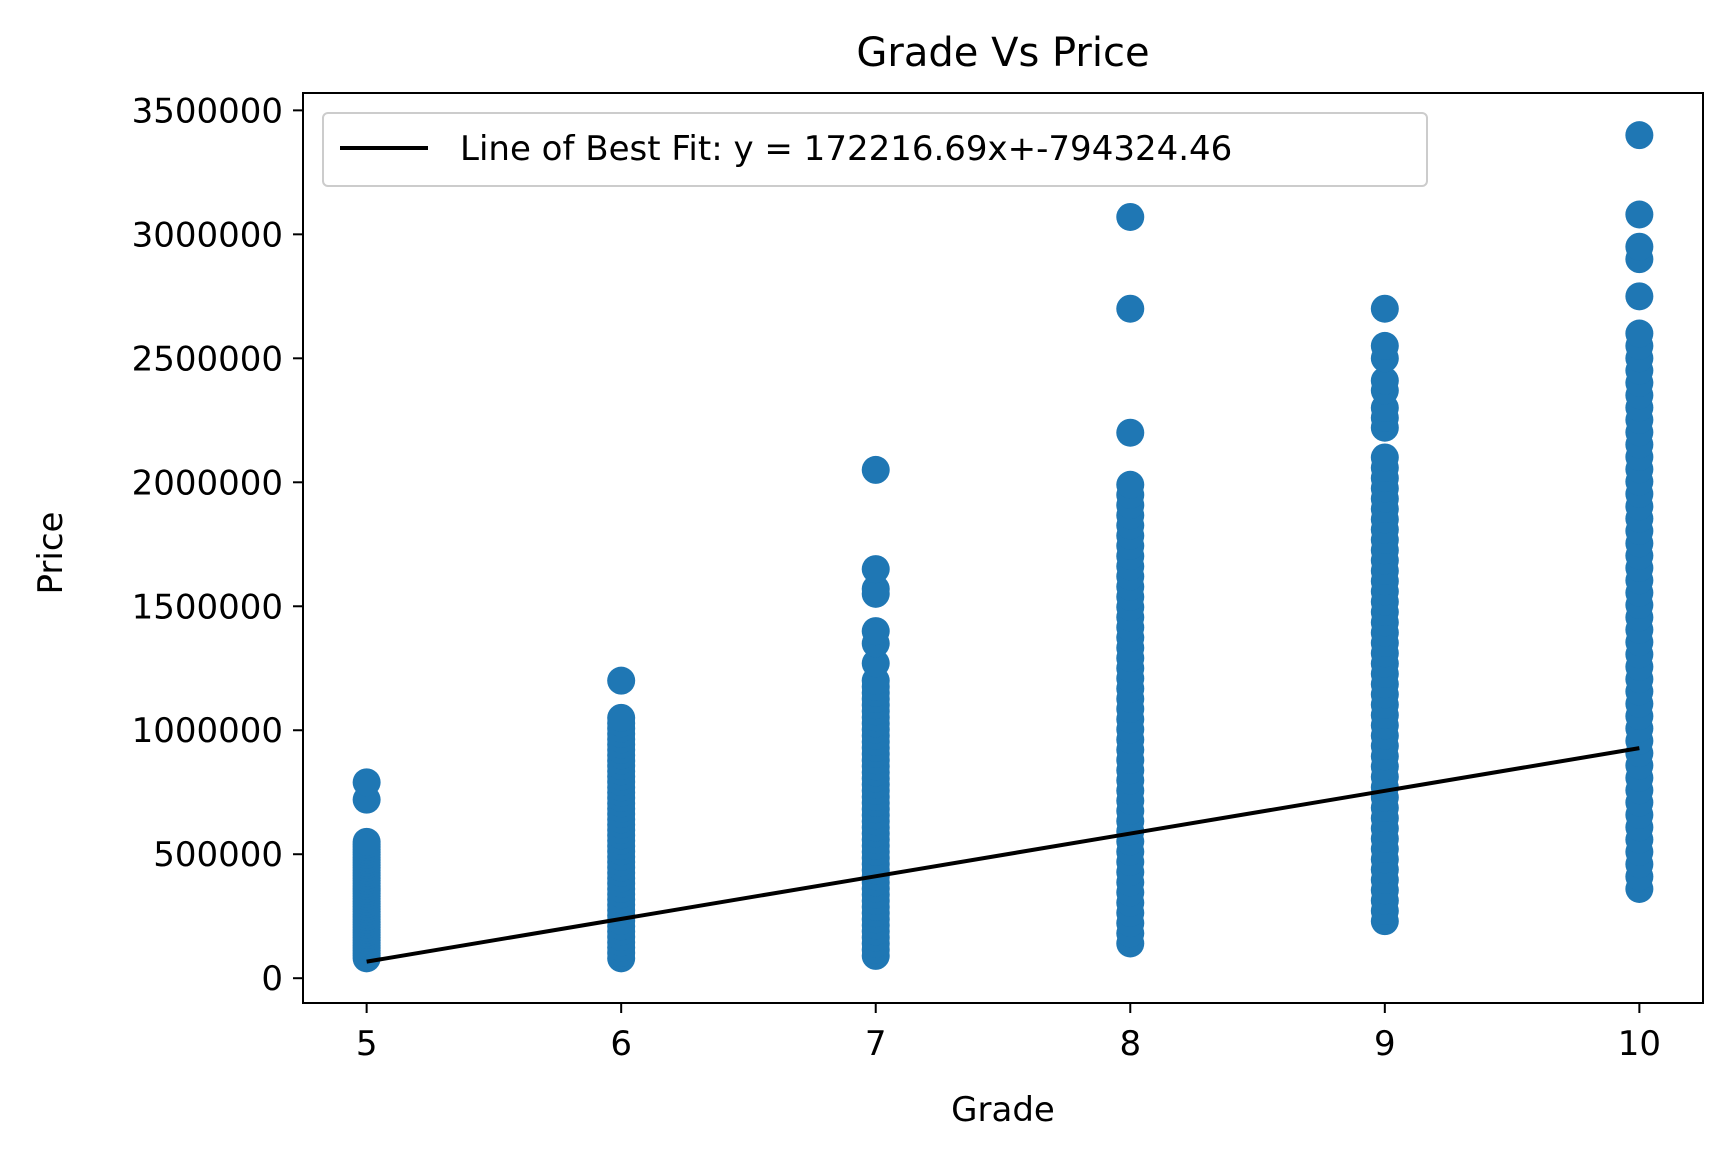 The width and height of the screenshot is (1726, 1158). I want to click on y-tick-label: 500000, so click(218, 855).